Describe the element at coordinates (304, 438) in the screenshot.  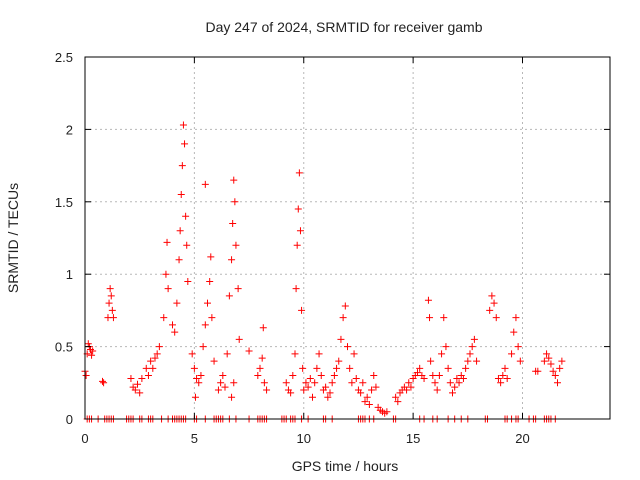
I see `x-tick-label: 10` at that location.